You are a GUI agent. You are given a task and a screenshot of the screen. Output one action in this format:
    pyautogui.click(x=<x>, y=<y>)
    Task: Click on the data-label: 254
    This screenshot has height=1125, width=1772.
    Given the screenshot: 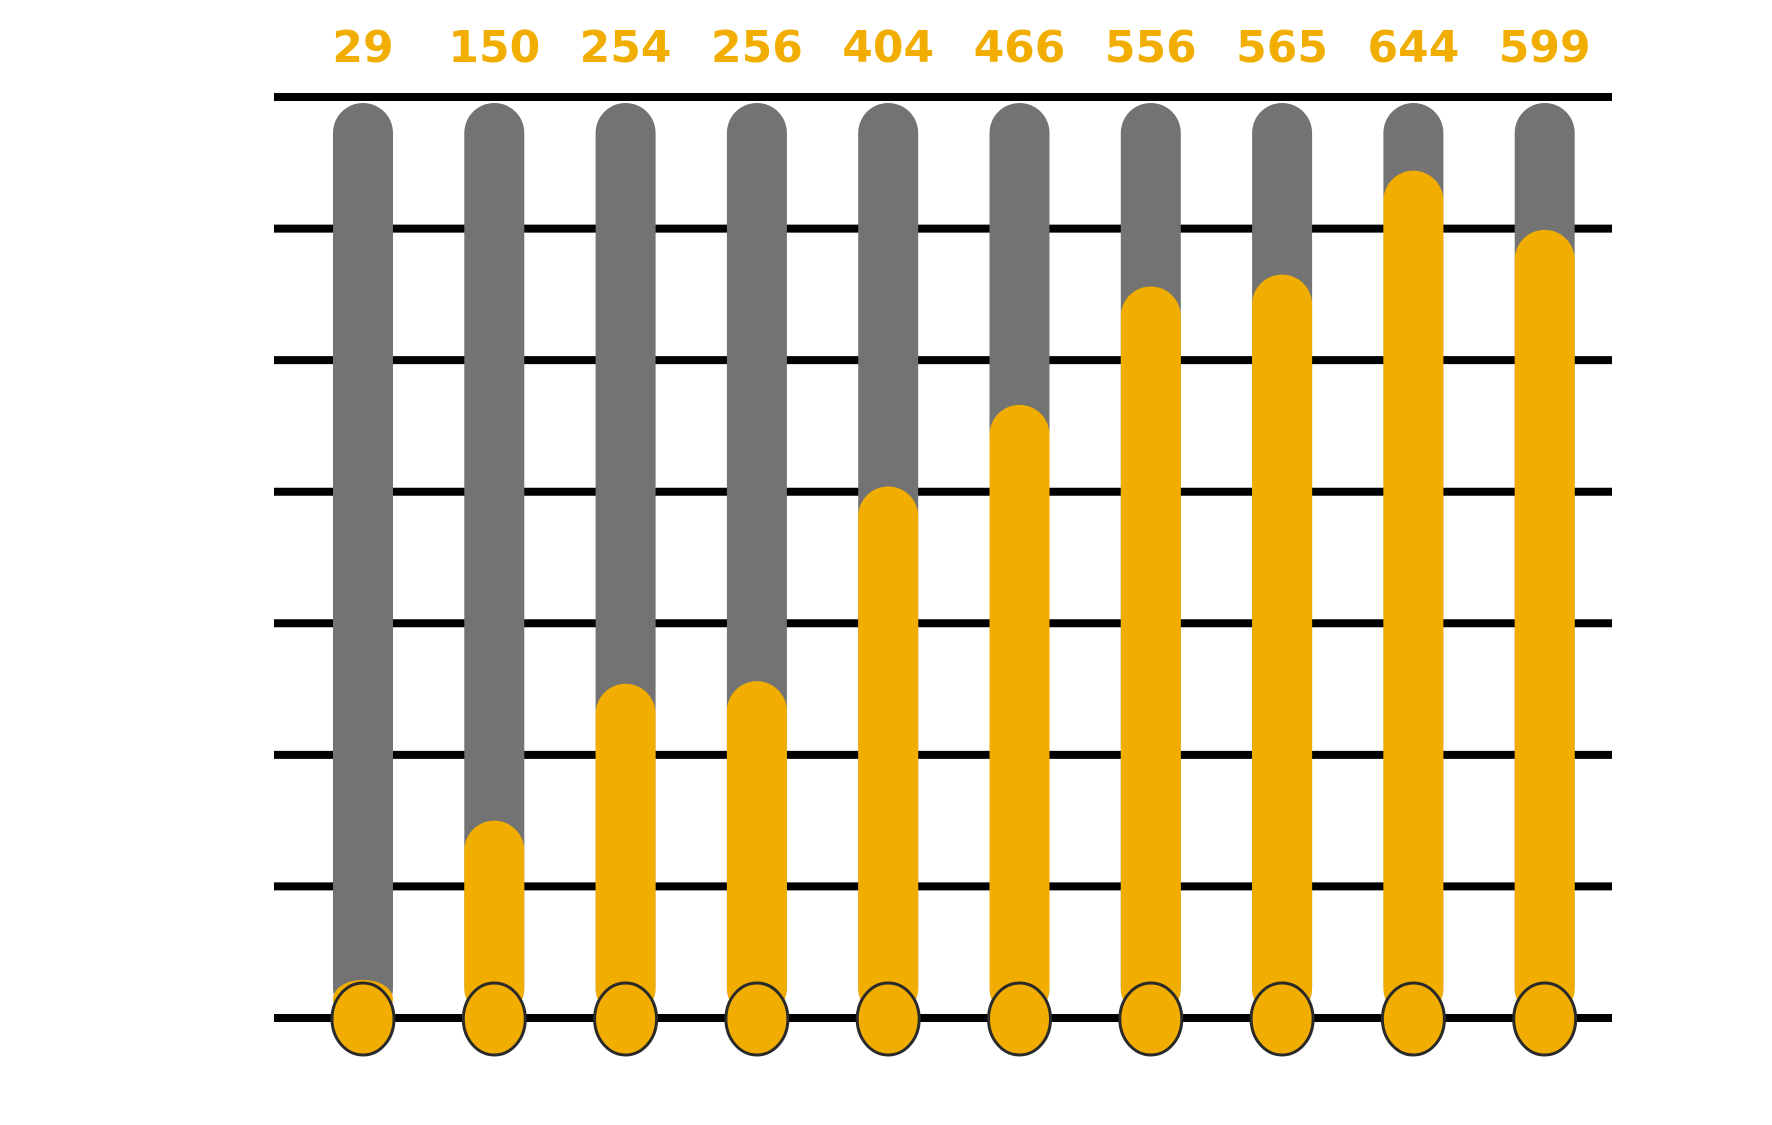 What is the action you would take?
    pyautogui.click(x=626, y=47)
    